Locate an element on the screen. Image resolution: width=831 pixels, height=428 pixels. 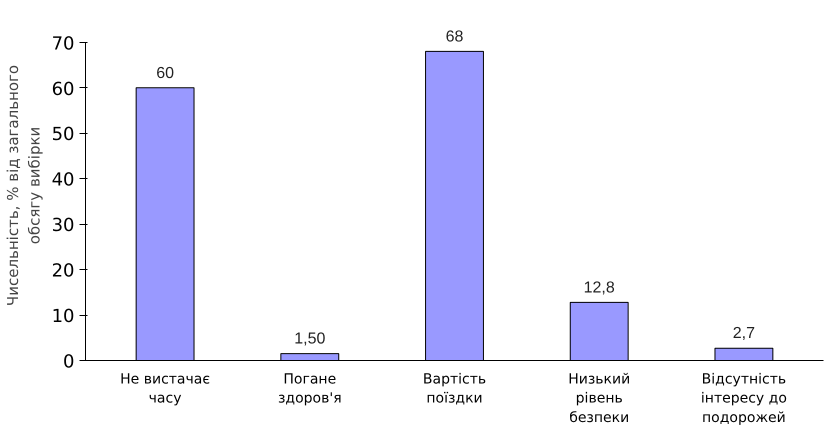
y-tick-label: 70 is located at coordinates (63, 43).